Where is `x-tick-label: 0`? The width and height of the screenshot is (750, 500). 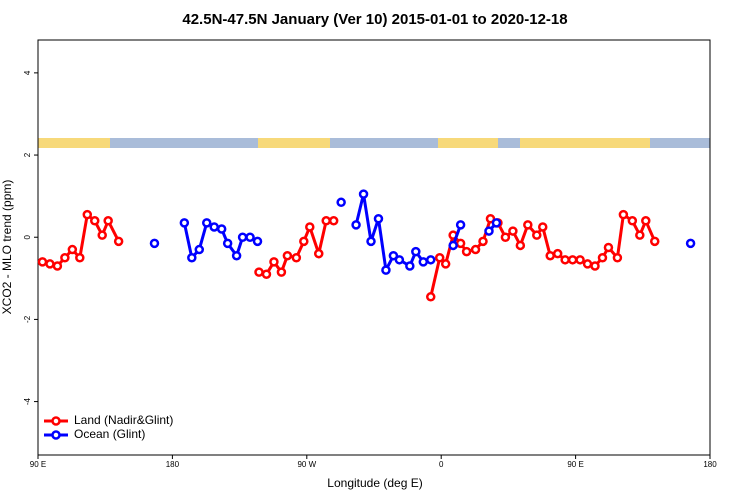 x-tick-label: 0 is located at coordinates (441, 464).